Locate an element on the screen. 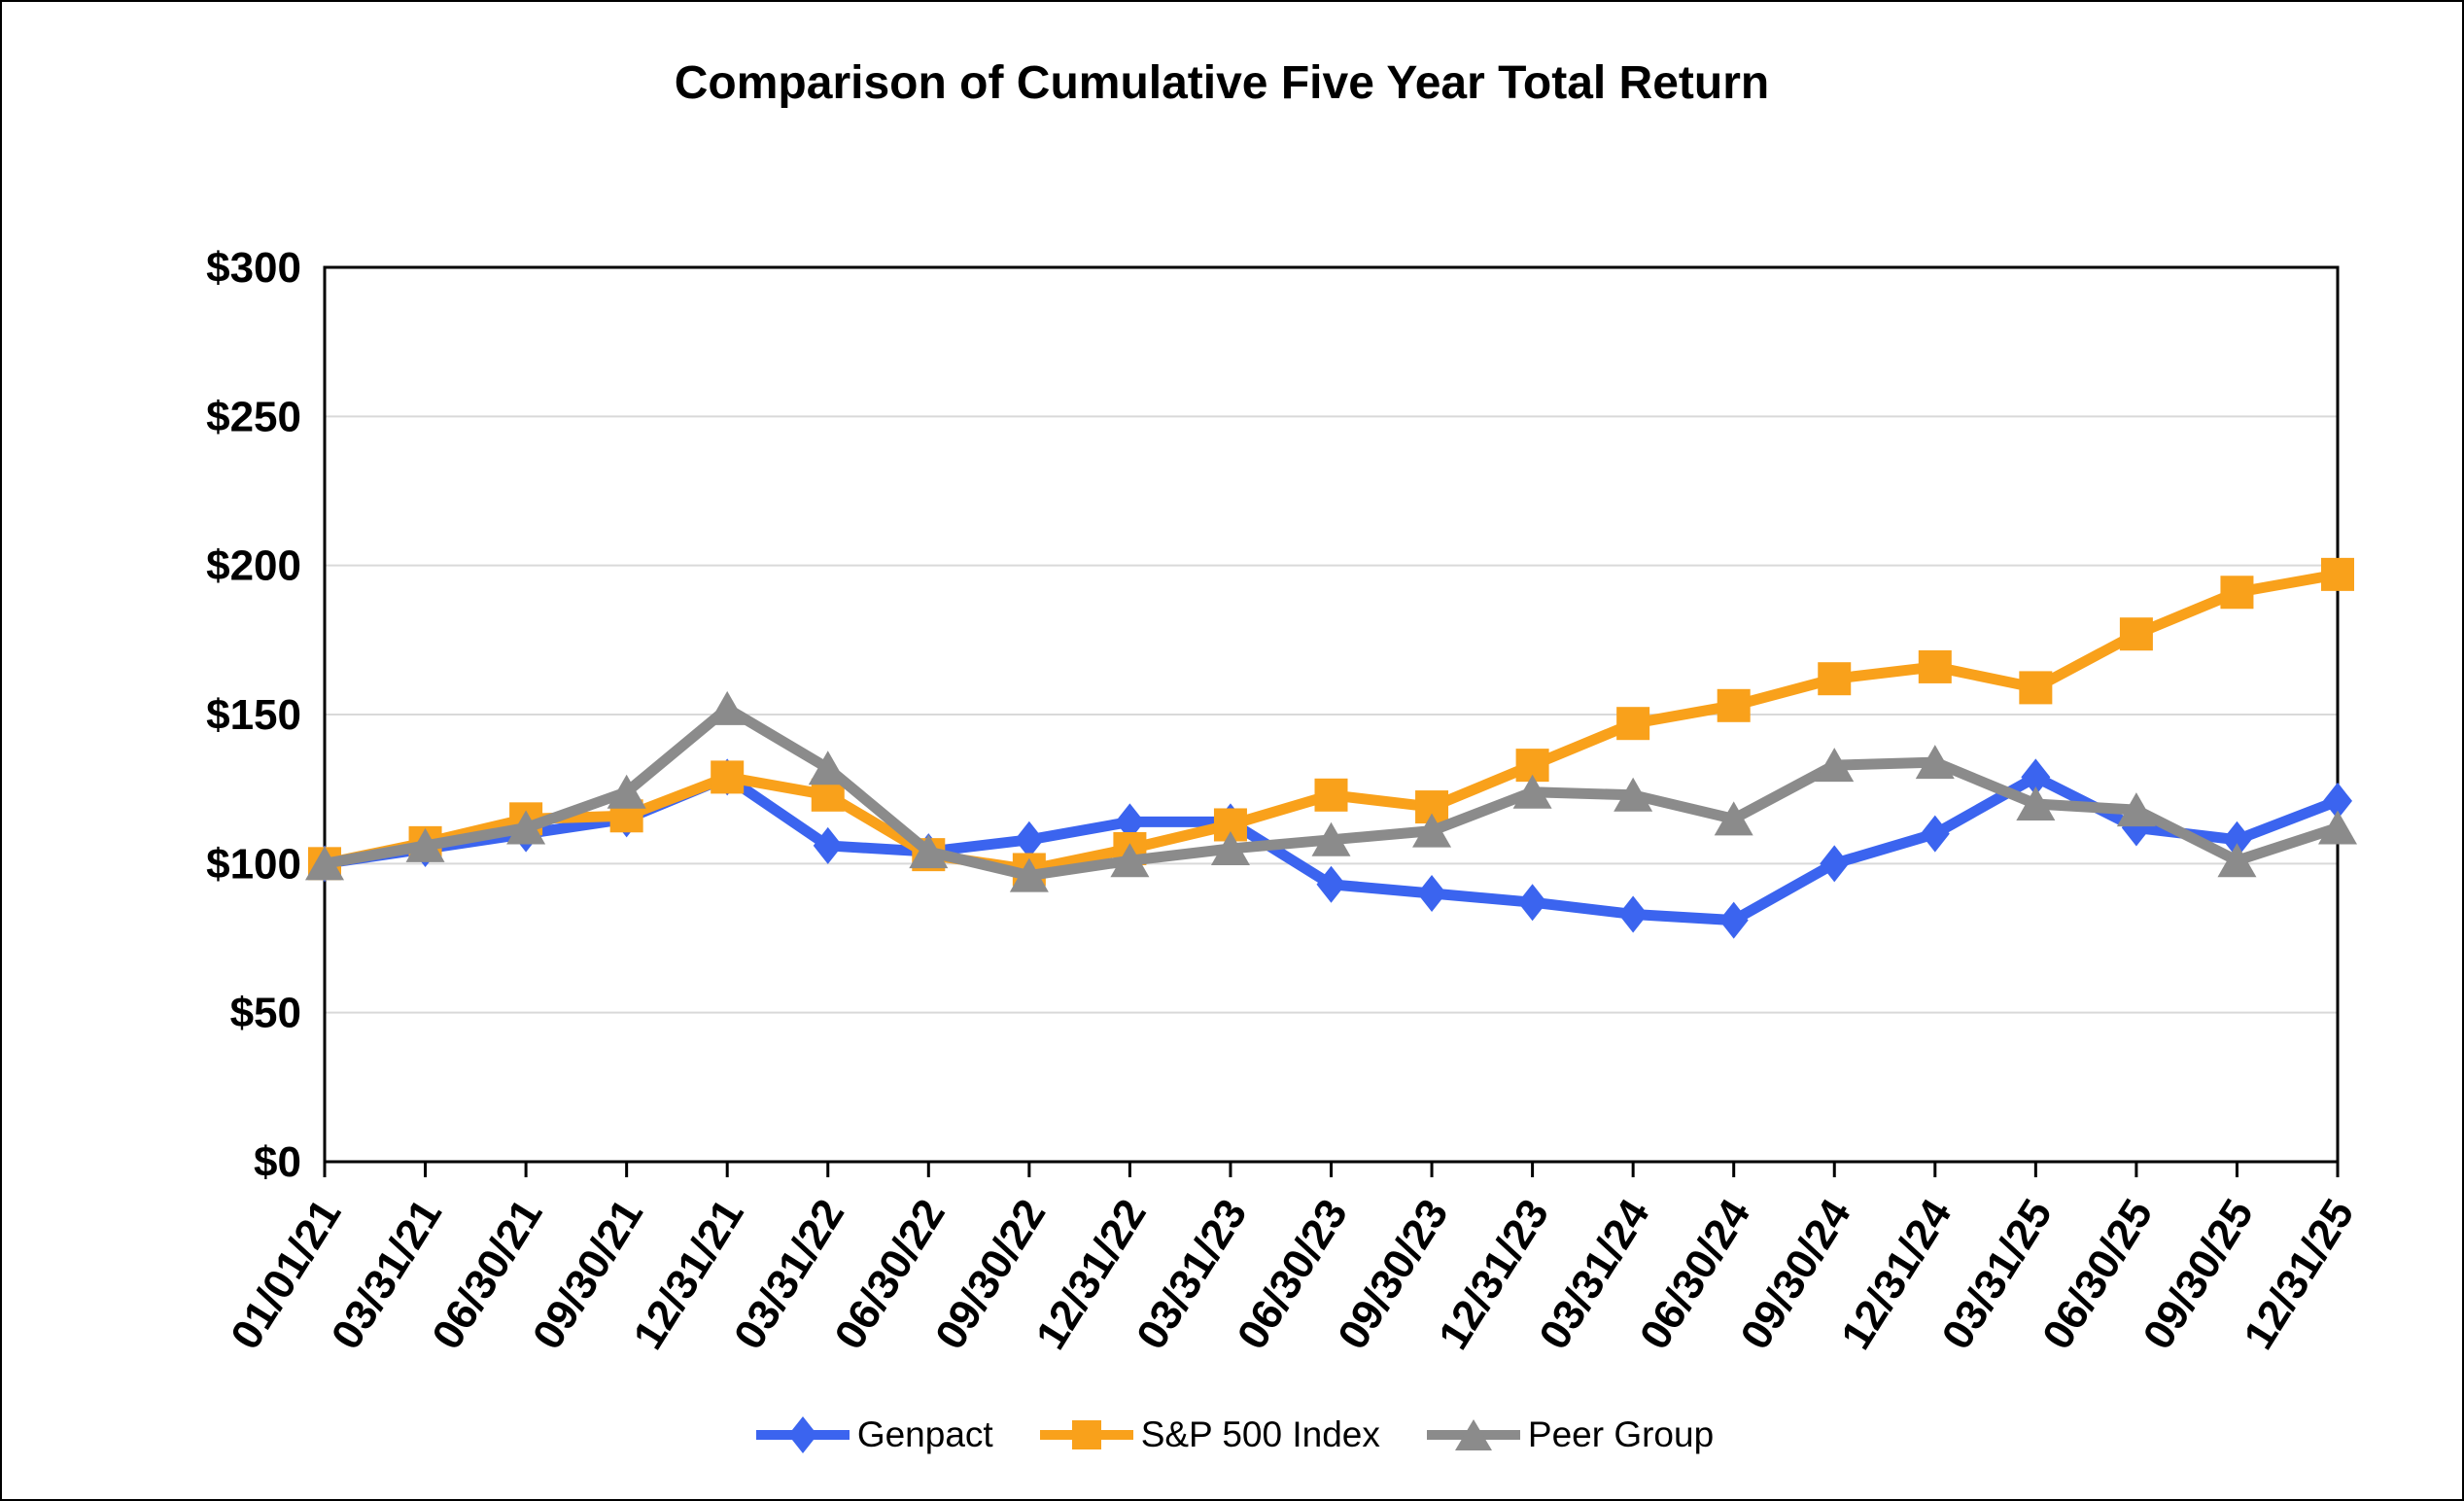 This screenshot has width=2464, height=1501. legend-item-sp500: S&P 500 Index is located at coordinates (1209, 1435).